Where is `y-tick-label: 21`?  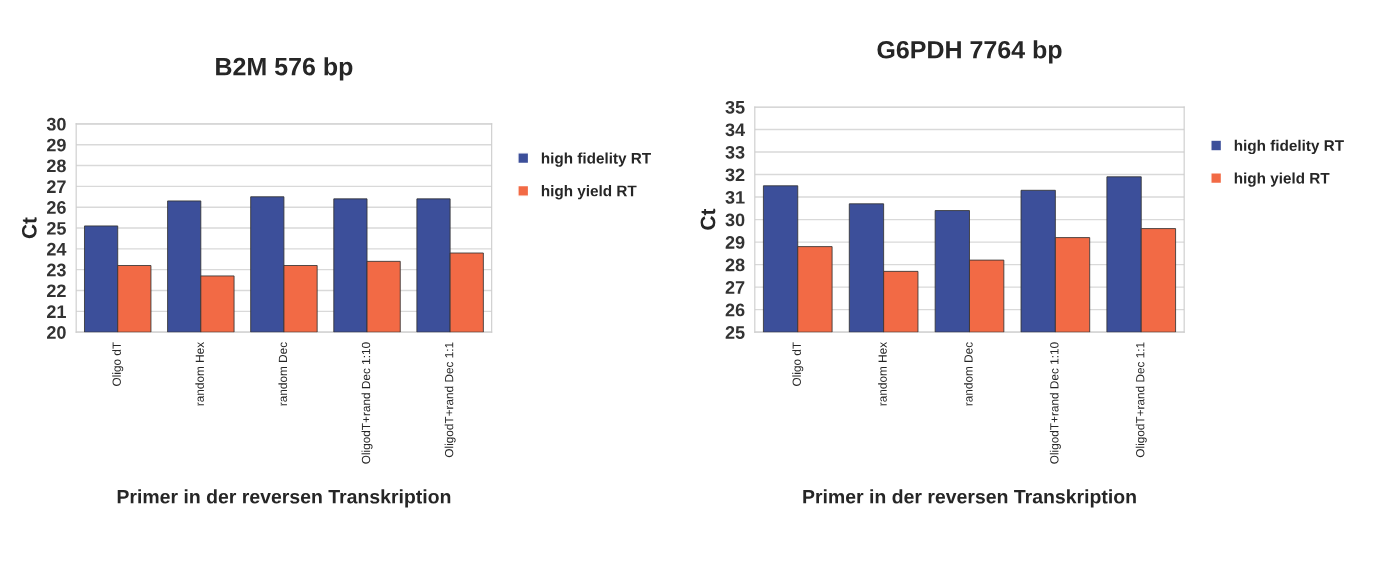 y-tick-label: 21 is located at coordinates (56, 311).